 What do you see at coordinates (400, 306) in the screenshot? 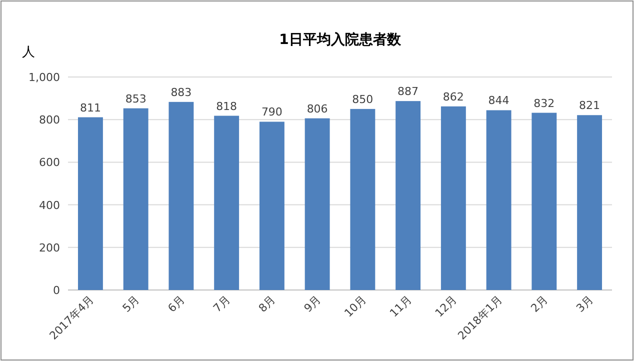
I see `x-tick-label: 11月` at bounding box center [400, 306].